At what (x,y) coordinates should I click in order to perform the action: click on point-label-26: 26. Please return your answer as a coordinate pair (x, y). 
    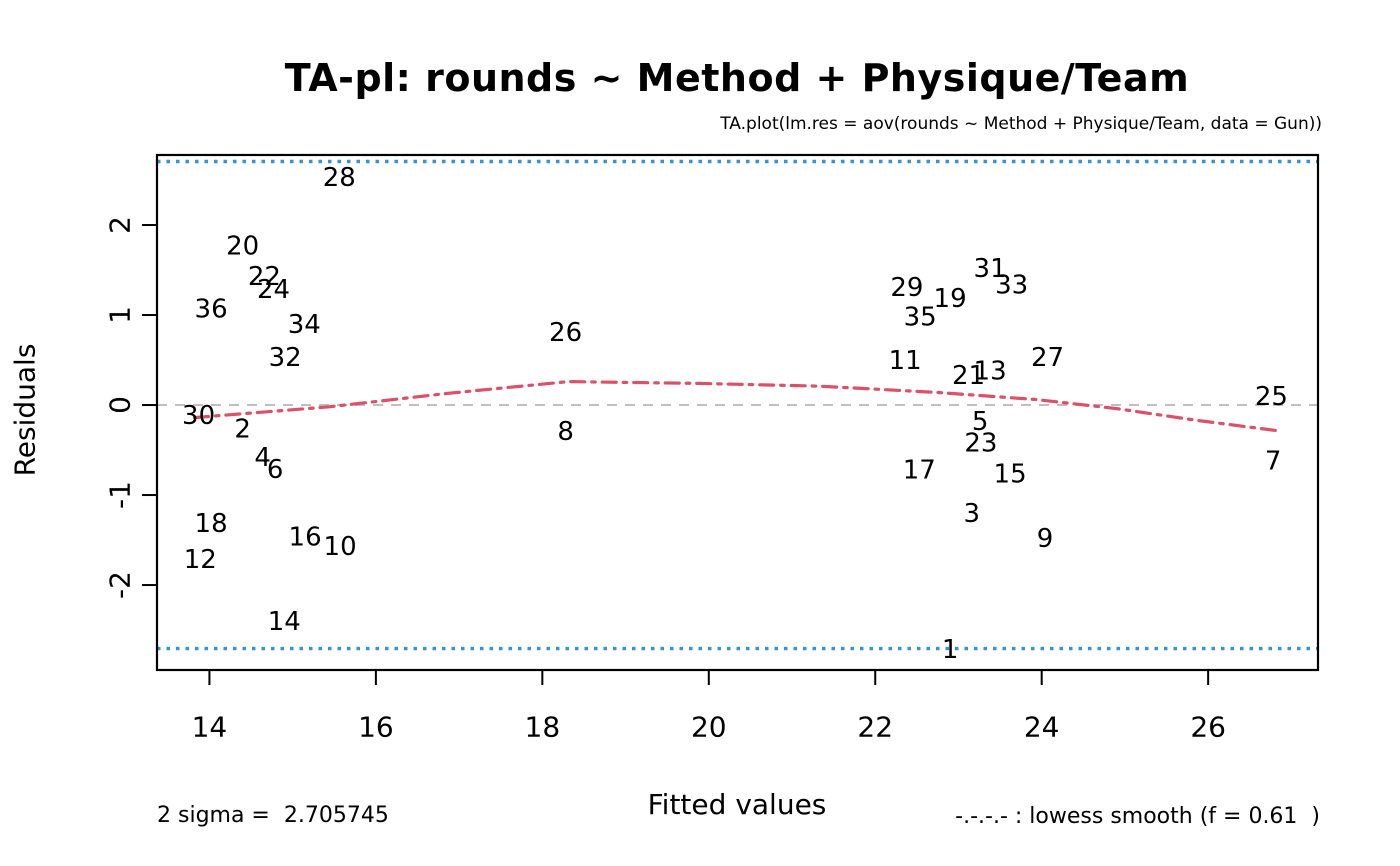
    Looking at the image, I should click on (565, 333).